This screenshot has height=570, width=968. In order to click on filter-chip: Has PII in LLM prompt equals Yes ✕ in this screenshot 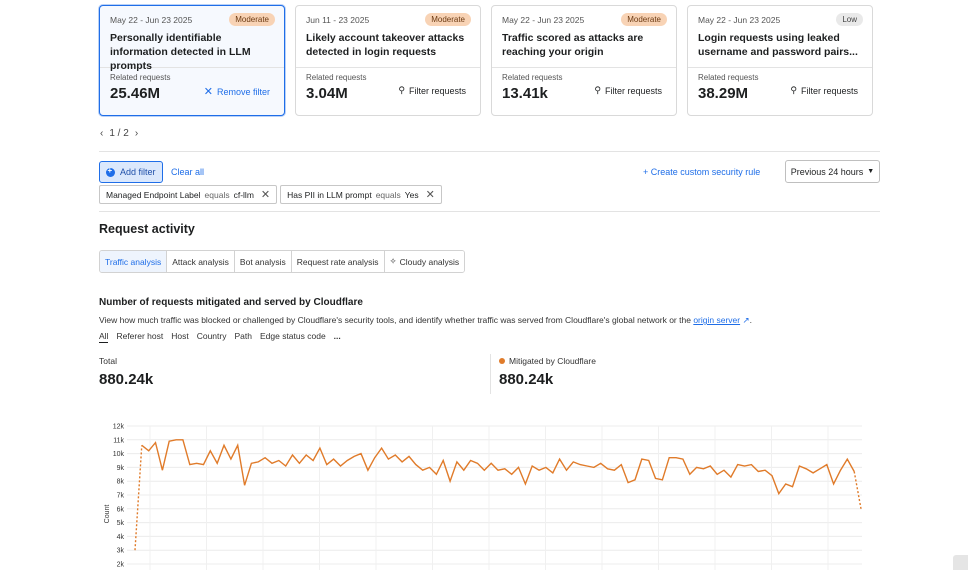, I will do `click(361, 194)`.